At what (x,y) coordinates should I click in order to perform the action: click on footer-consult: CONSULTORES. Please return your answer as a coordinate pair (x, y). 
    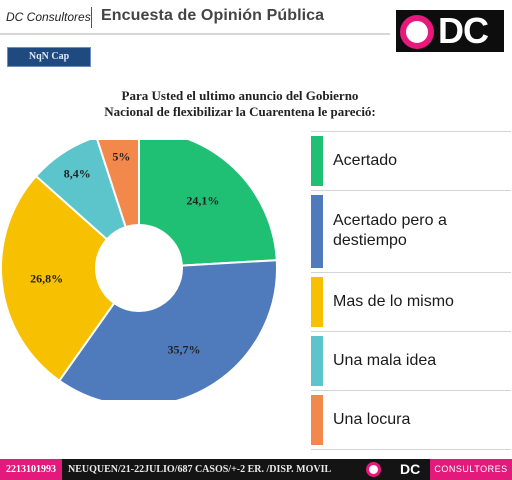
    Looking at the image, I should click on (471, 469).